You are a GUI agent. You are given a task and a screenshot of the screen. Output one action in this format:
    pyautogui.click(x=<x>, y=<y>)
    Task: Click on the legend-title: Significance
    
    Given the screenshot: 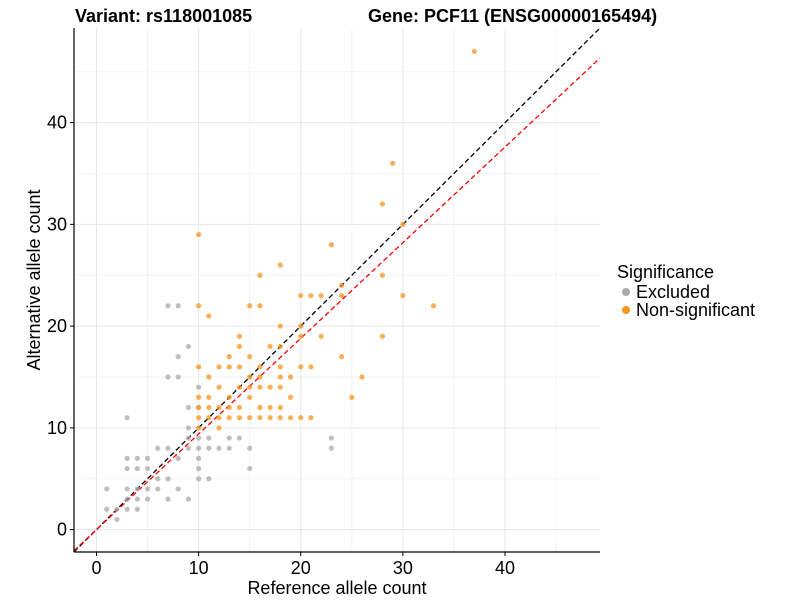 What is the action you would take?
    pyautogui.click(x=665, y=272)
    